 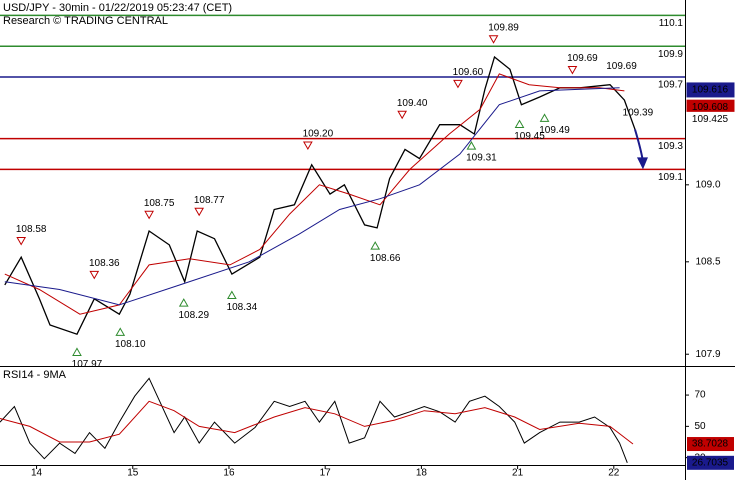 What do you see at coordinates (242, 307) in the screenshot?
I see `annotation-label: 108.34` at bounding box center [242, 307].